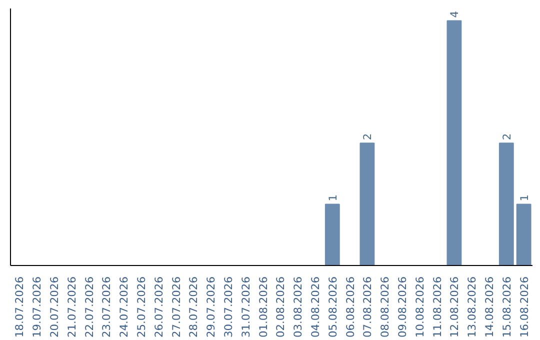 Image resolution: width=540 pixels, height=340 pixels. What do you see at coordinates (19, 307) in the screenshot?
I see `x-tick-label: 18.07.2026` at bounding box center [19, 307].